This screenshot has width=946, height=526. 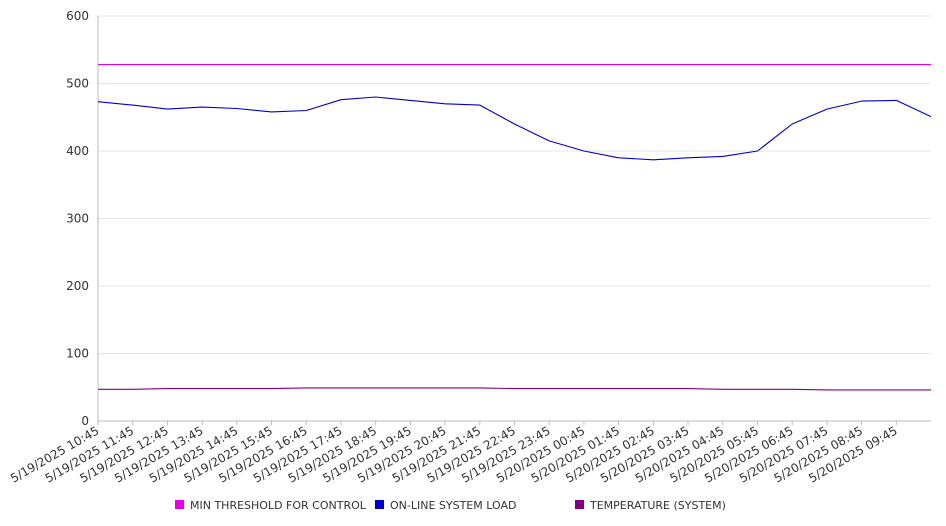 I want to click on legend-label-3: TEMPERATURE (SYSTEM), so click(x=657, y=505).